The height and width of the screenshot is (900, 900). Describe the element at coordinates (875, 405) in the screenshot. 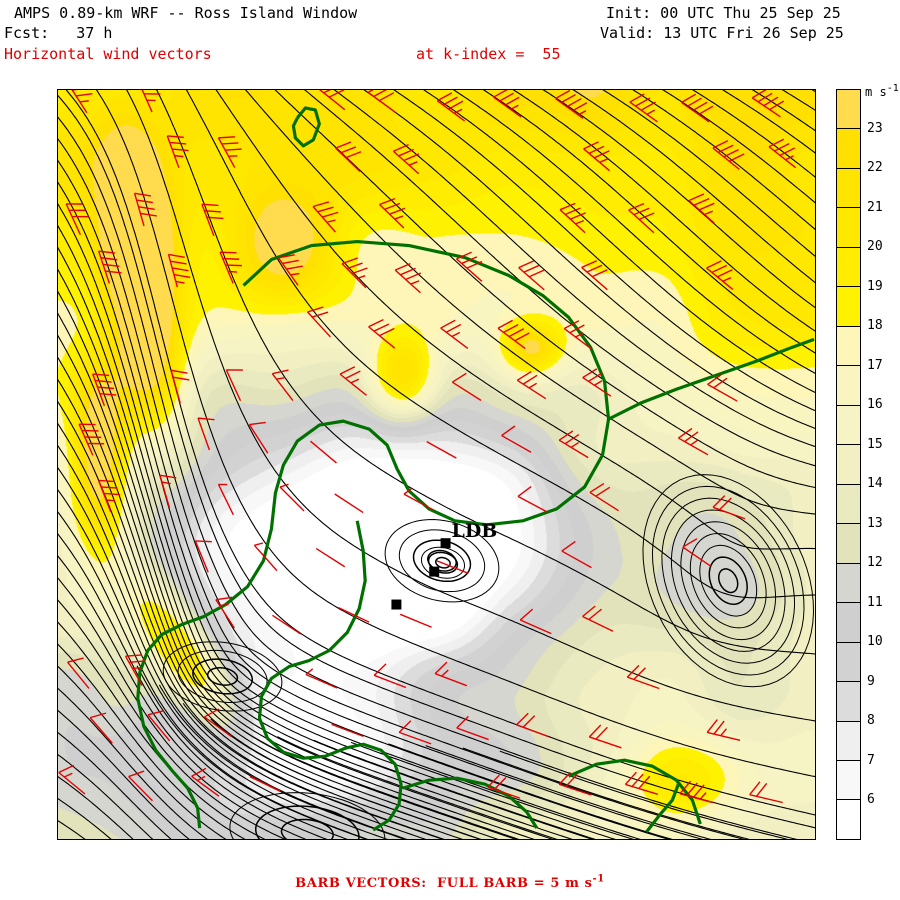

I see `colorbar-tick-label: 16` at that location.